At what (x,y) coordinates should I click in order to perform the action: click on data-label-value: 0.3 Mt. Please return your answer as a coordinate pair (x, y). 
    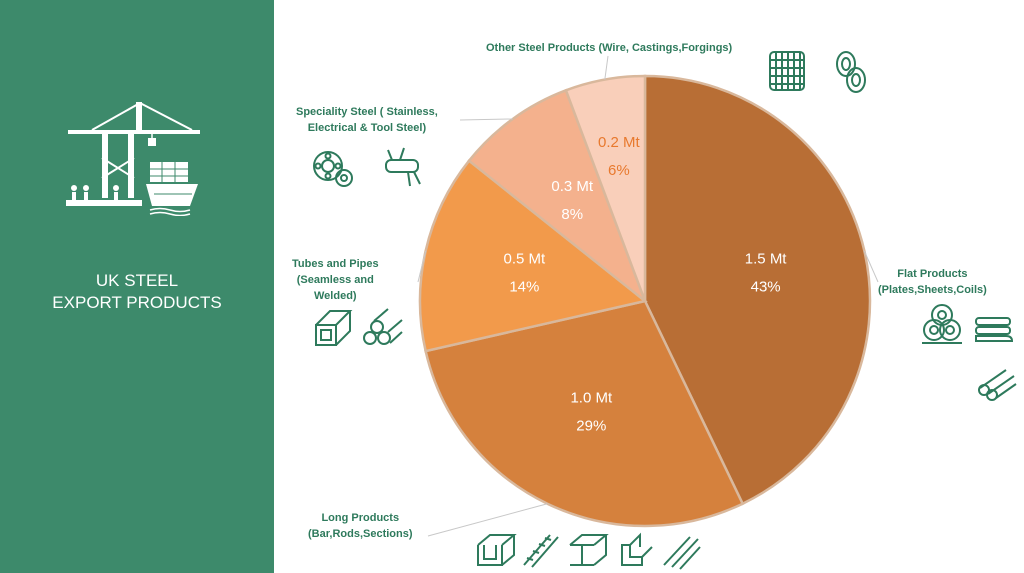
    Looking at the image, I should click on (572, 186).